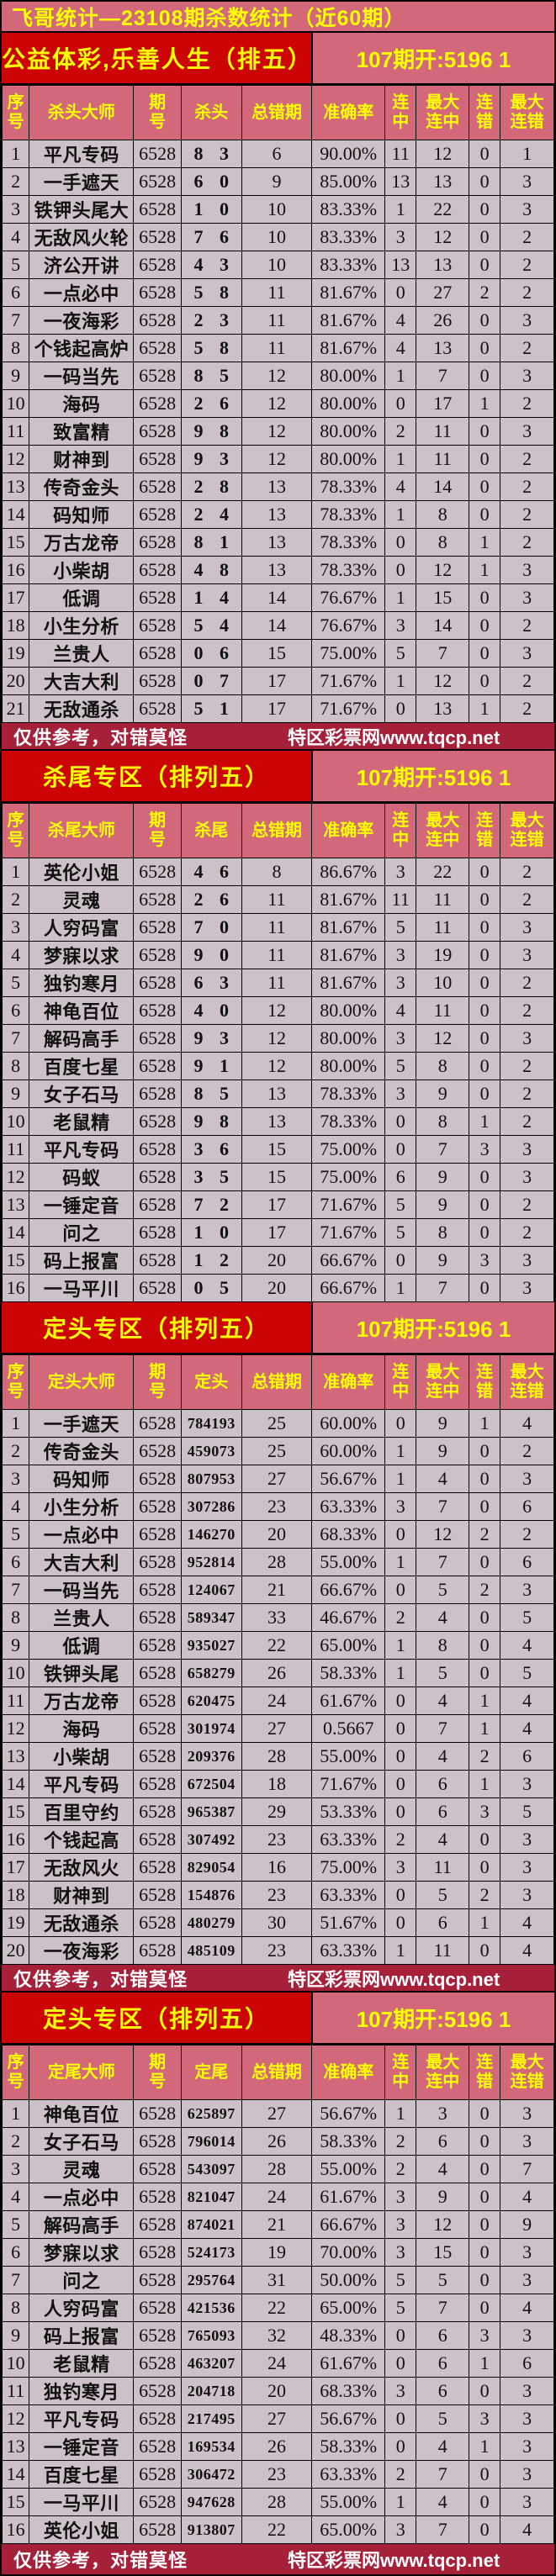  What do you see at coordinates (277, 459) in the screenshot?
I see `table-row: 12 财神到 6528 9 3 12 80.00% 1 11 0 2` at bounding box center [277, 459].